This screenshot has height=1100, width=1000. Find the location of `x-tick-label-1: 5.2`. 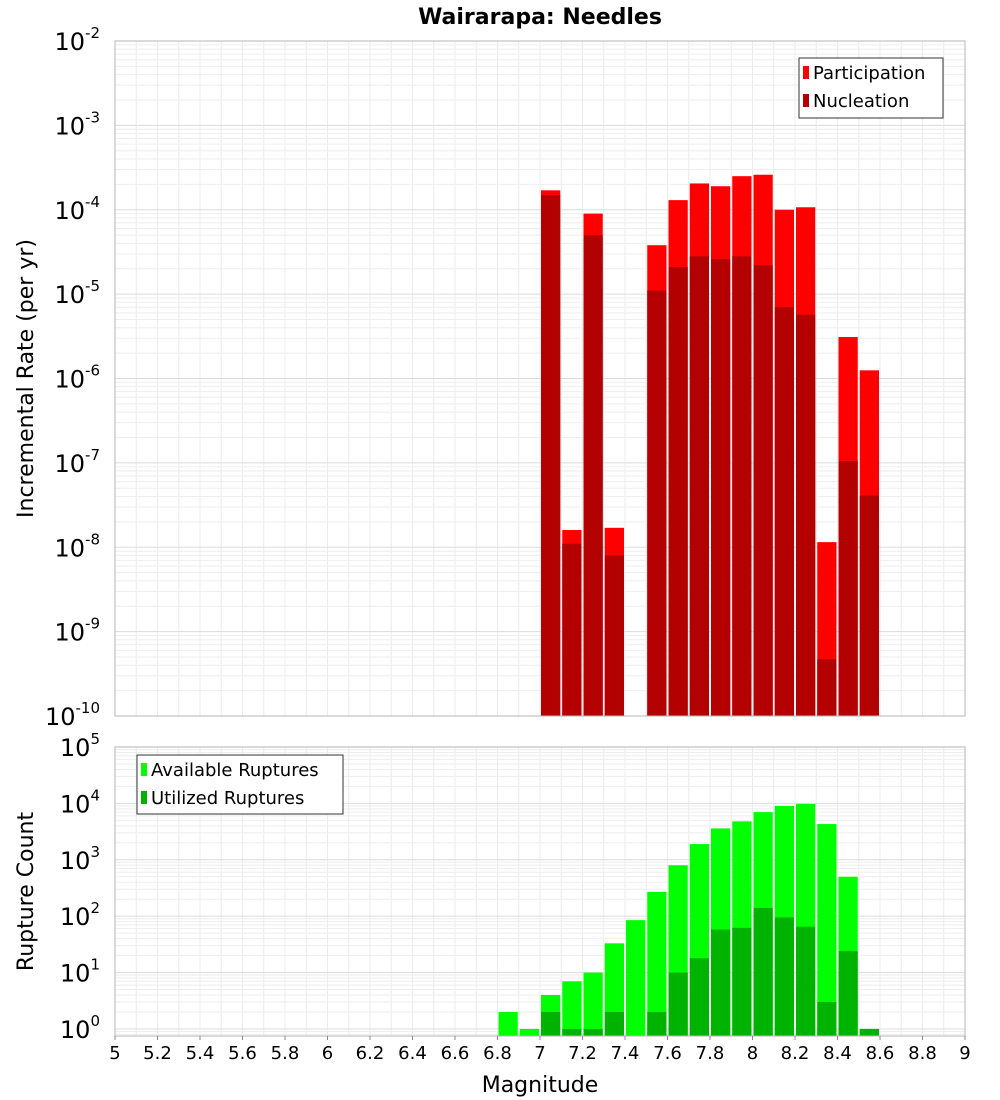

x-tick-label-1: 5.2 is located at coordinates (157, 1053).